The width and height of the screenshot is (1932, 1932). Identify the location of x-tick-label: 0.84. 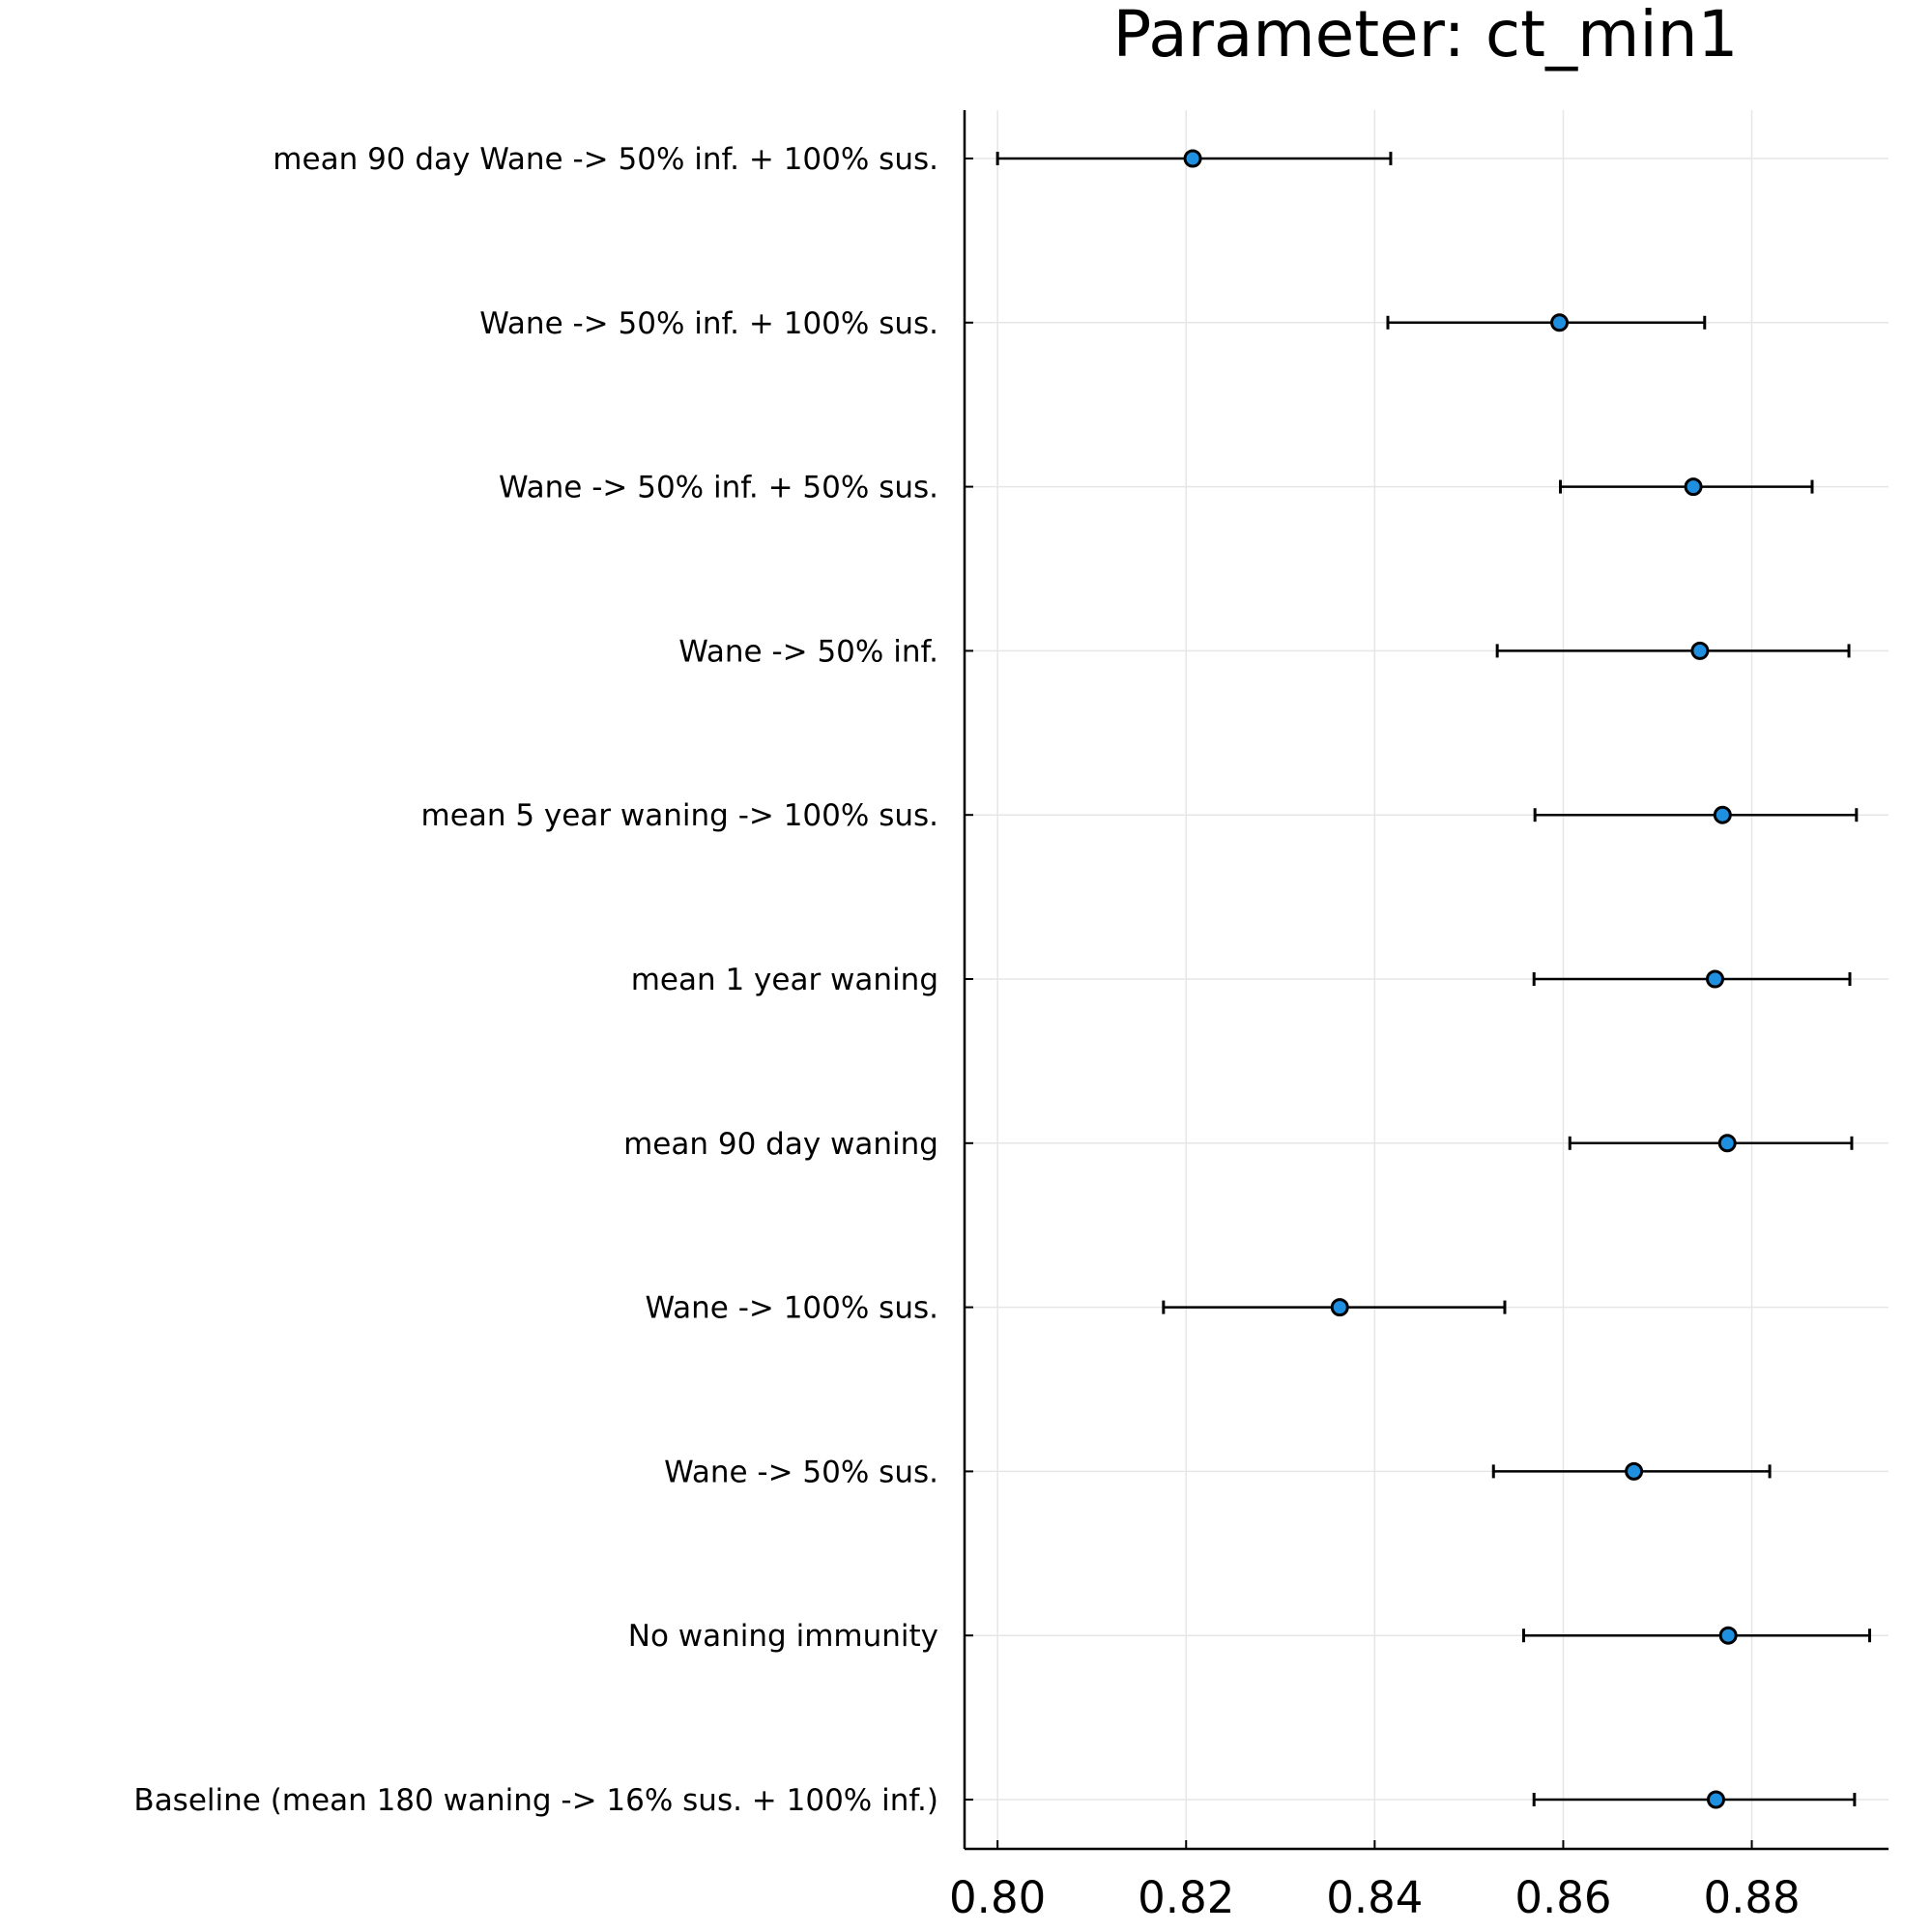
(1374, 1897).